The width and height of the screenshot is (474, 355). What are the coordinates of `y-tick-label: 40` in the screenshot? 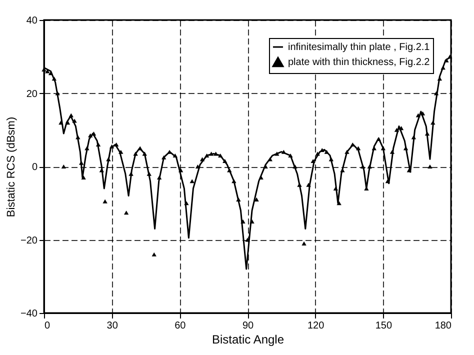 It's located at (32, 21).